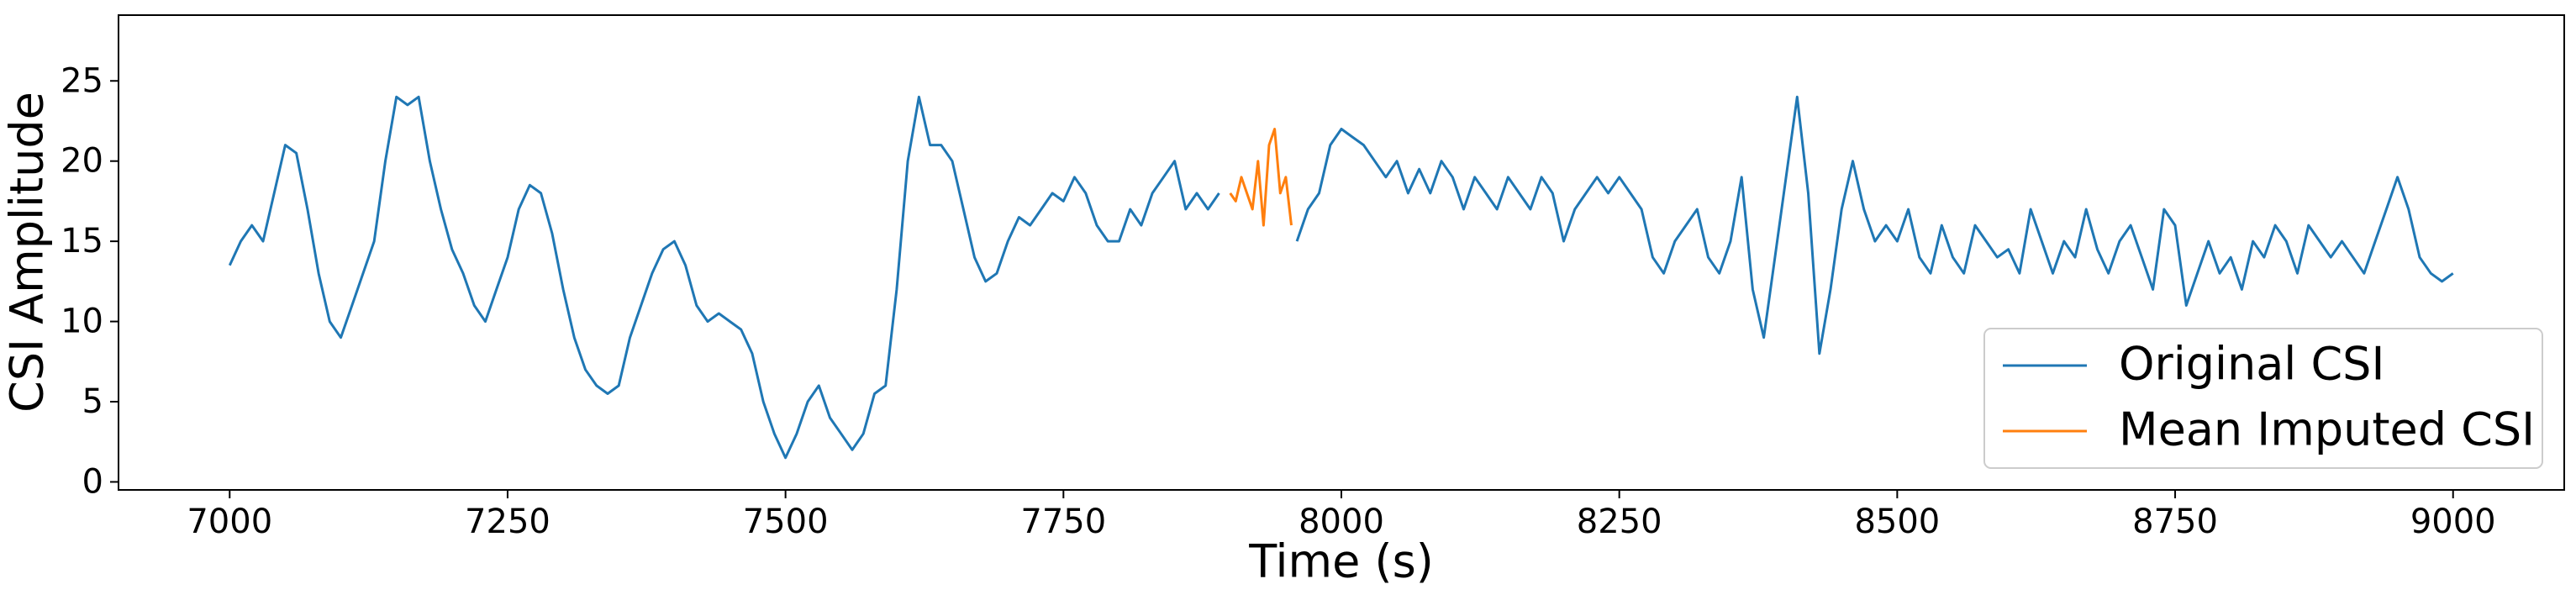 The height and width of the screenshot is (600, 2576). What do you see at coordinates (2175, 522) in the screenshot?
I see `x-tick-label: 8750` at bounding box center [2175, 522].